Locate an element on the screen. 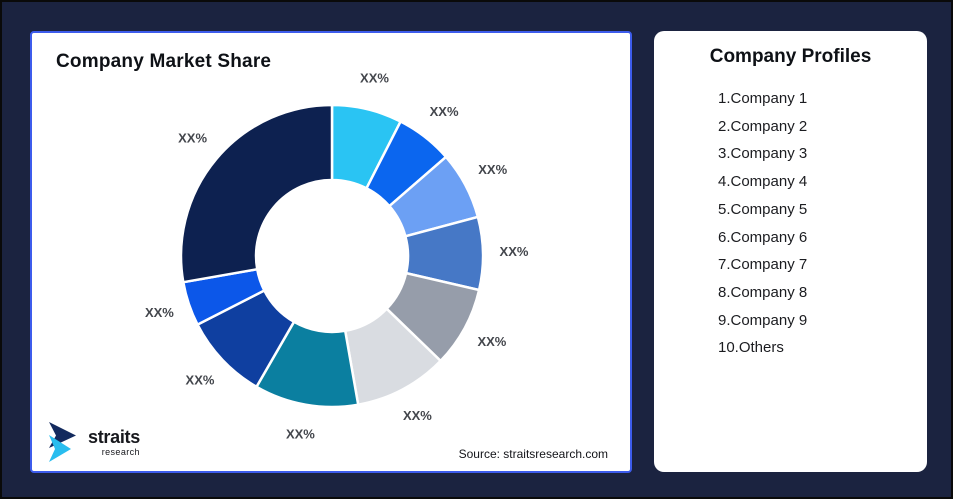  straits-research-logo: straits research is located at coordinates (94, 442).